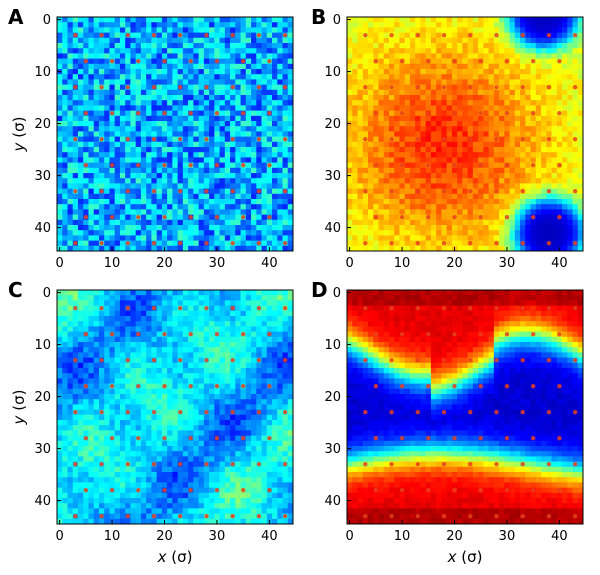 The width and height of the screenshot is (600, 575). Describe the element at coordinates (318, 17) in the screenshot. I see `panel-letter: B` at that location.